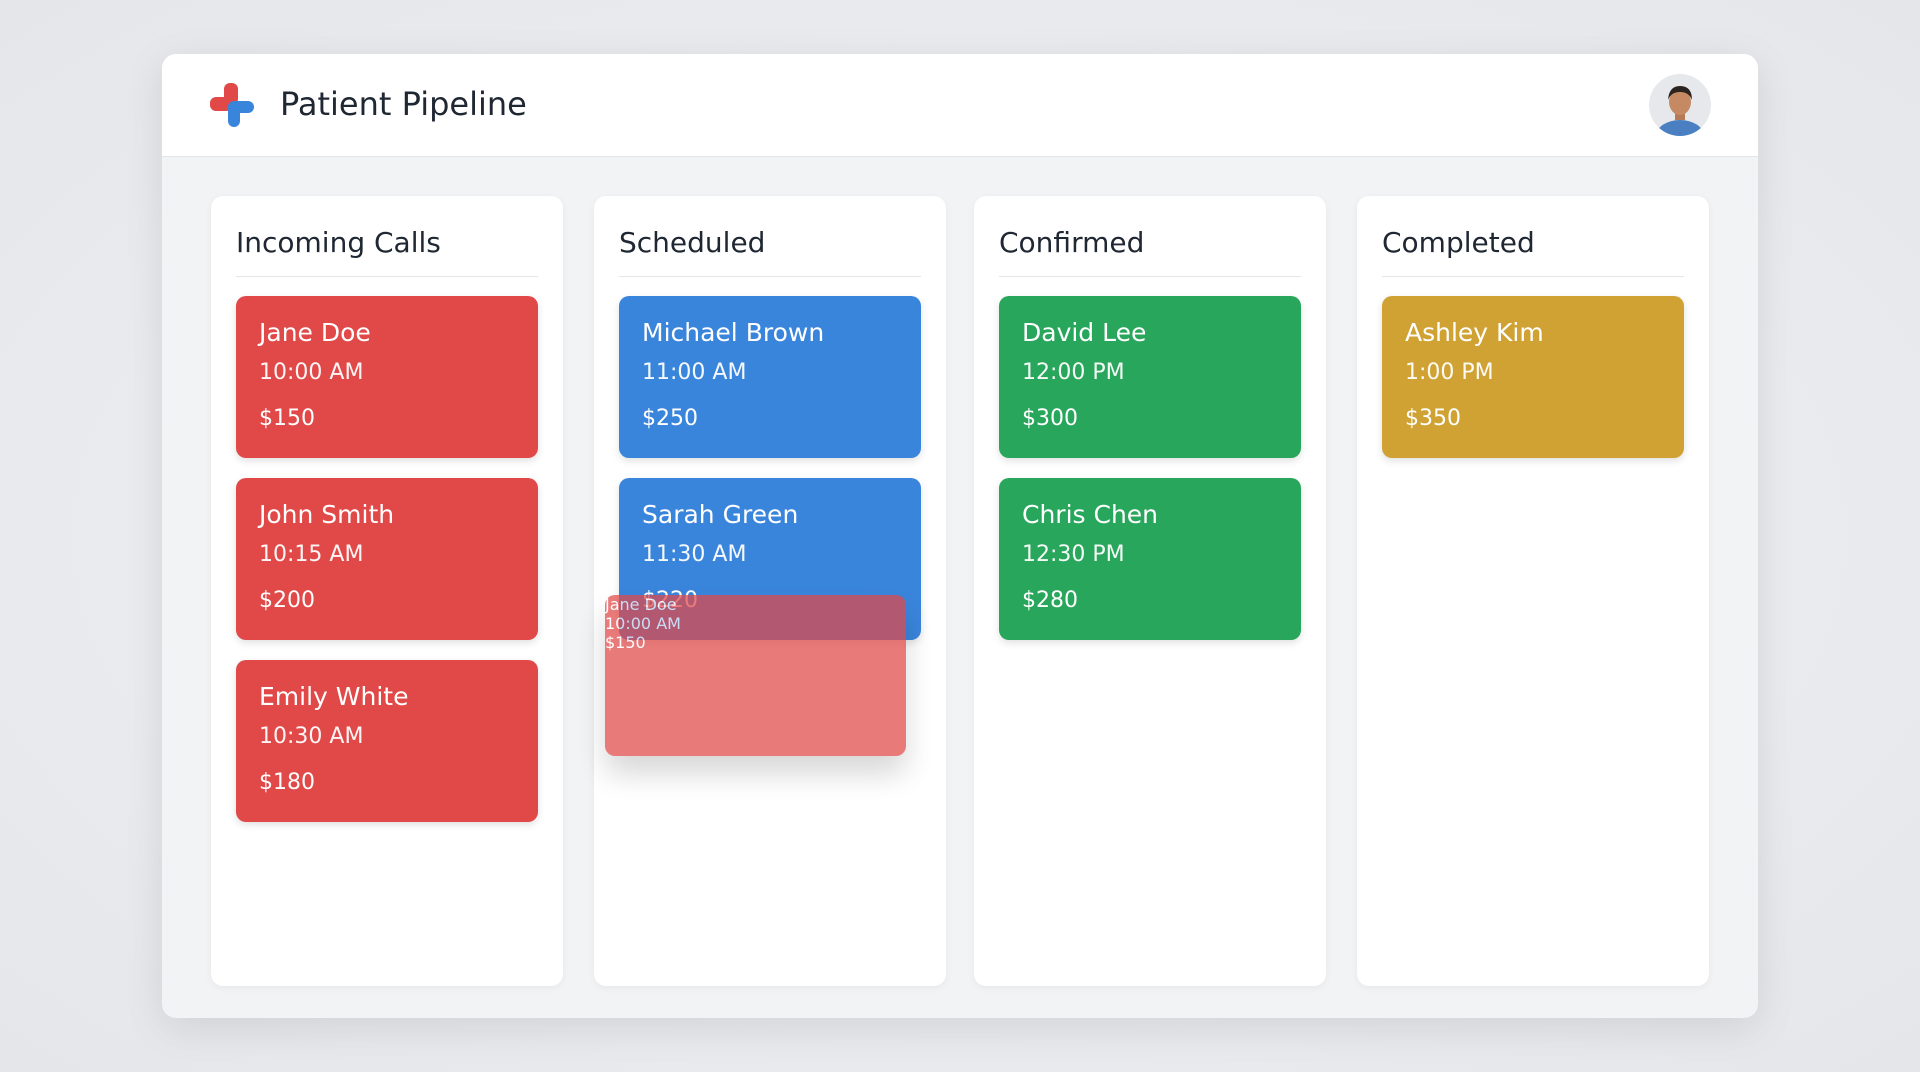  What do you see at coordinates (670, 418) in the screenshot?
I see `appointment-price: $250` at bounding box center [670, 418].